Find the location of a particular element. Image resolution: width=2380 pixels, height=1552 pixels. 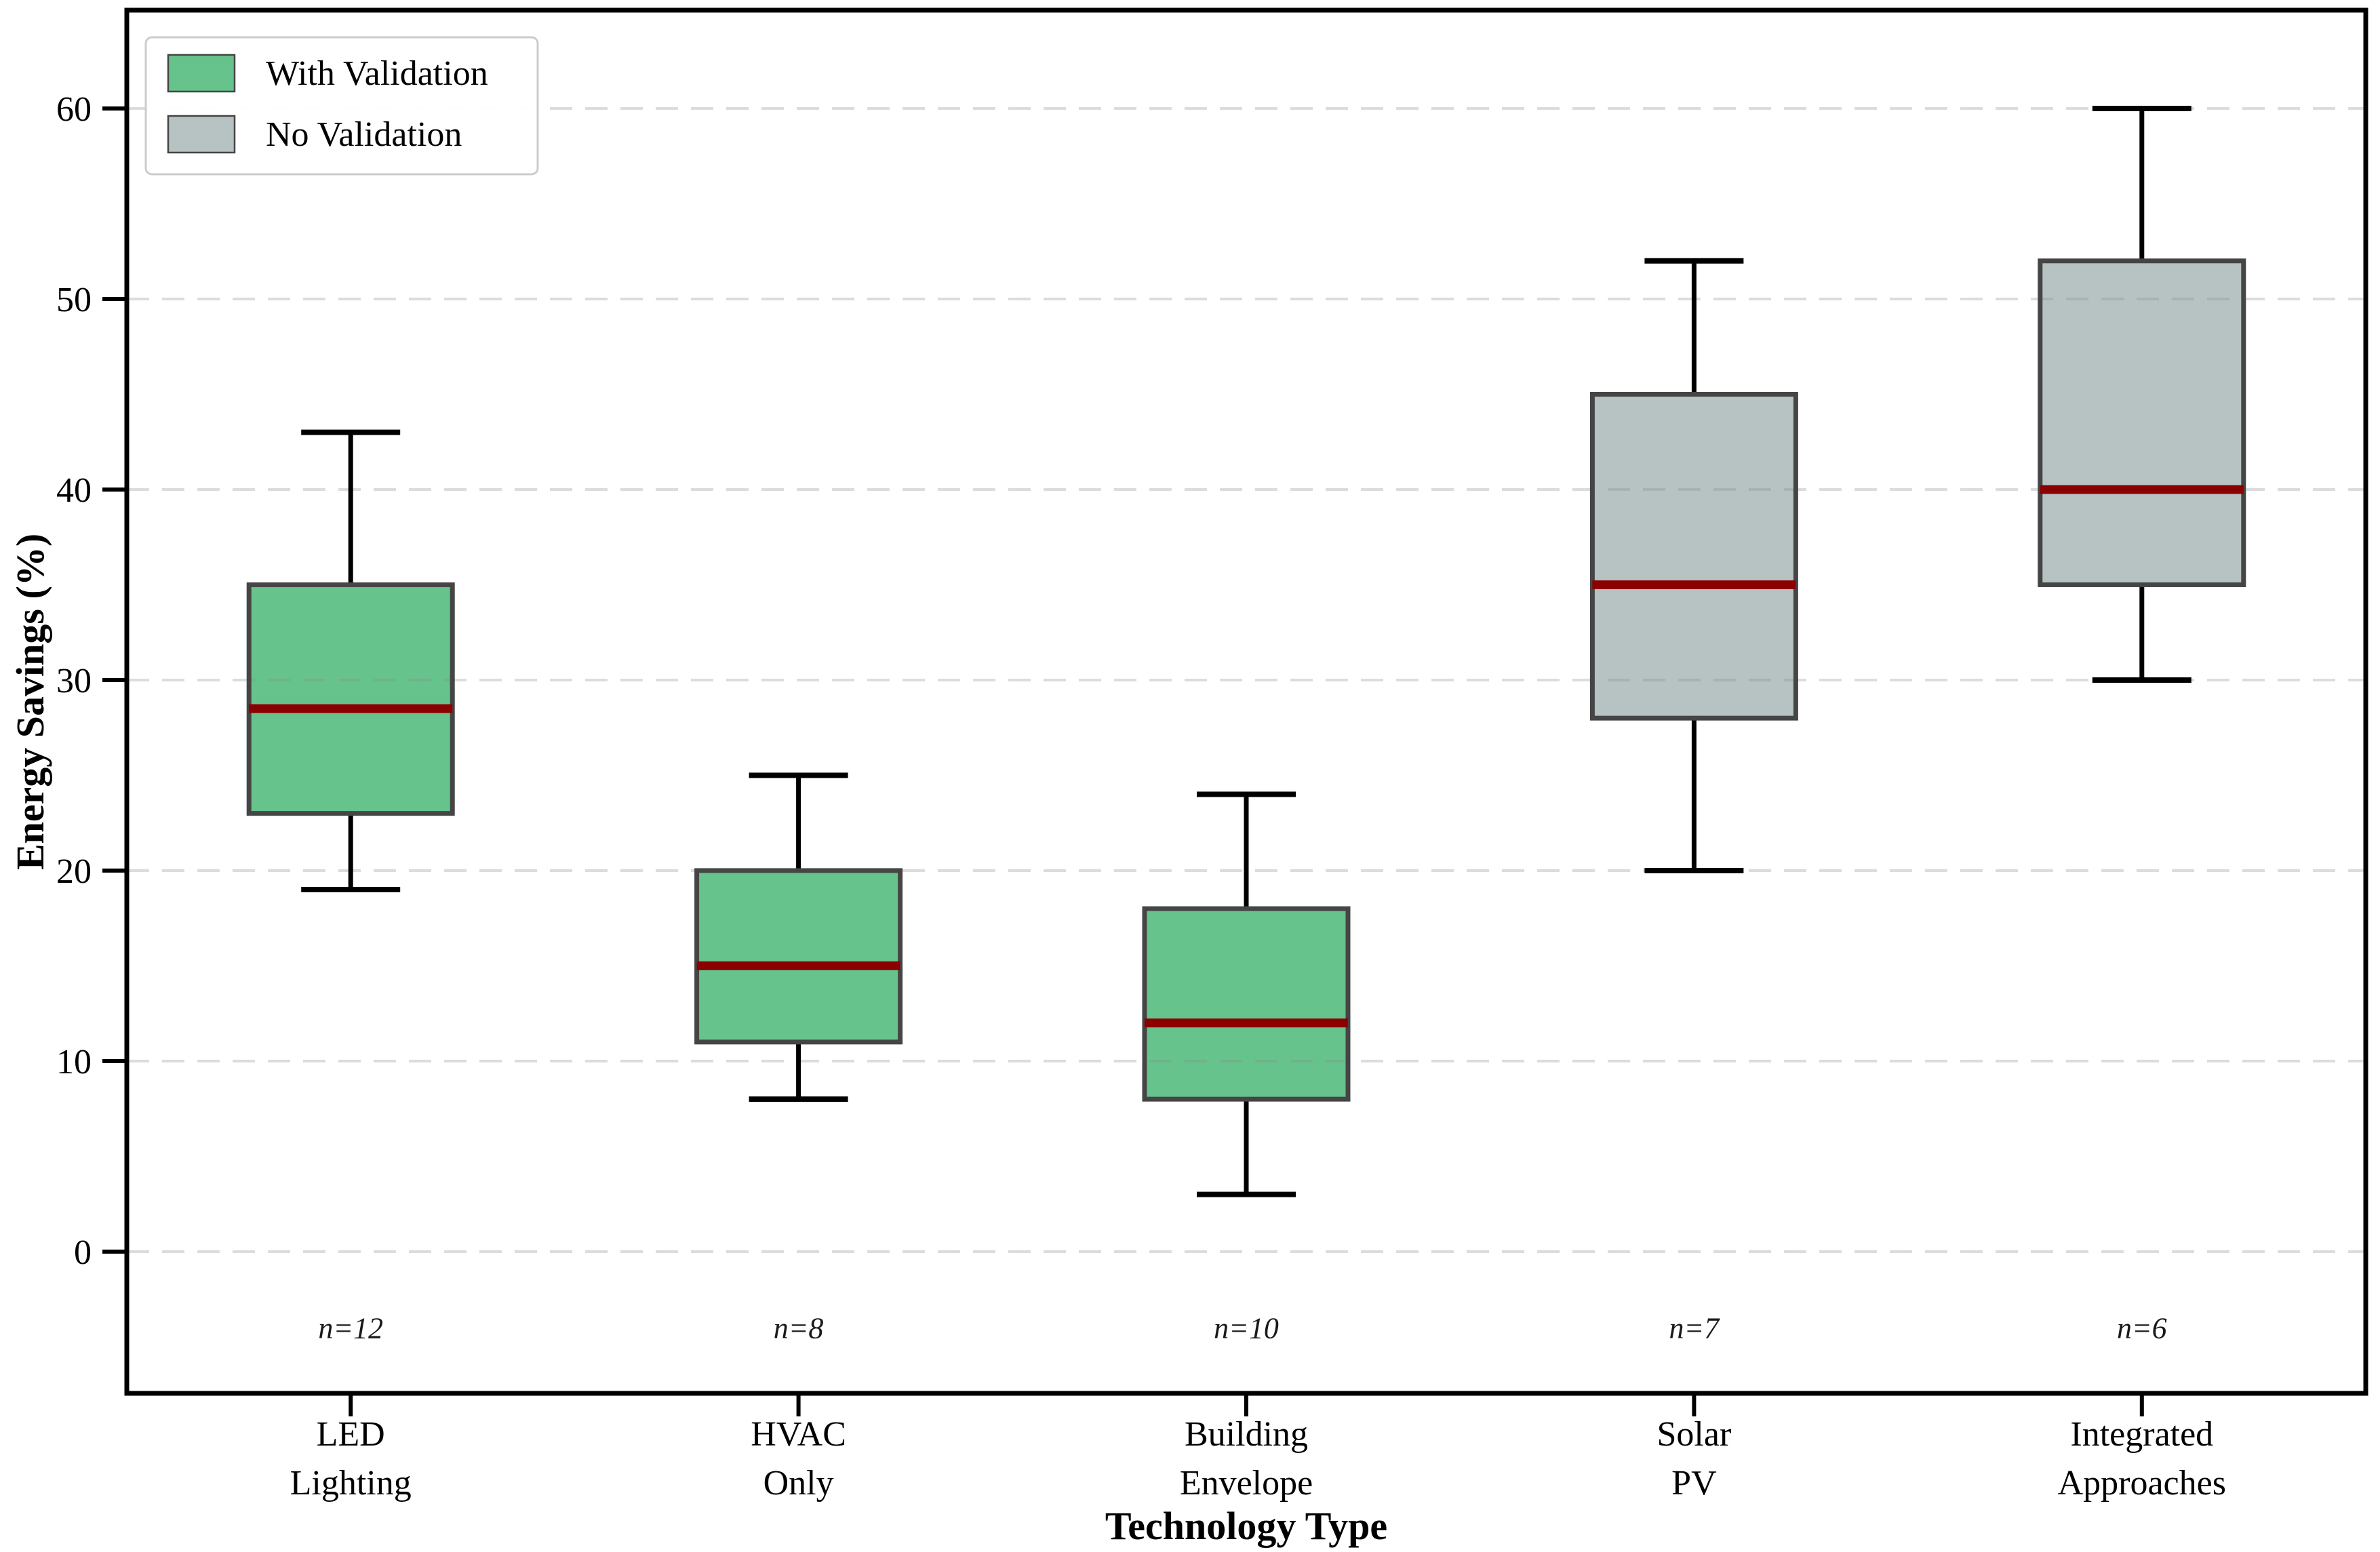

solar-pv-box-fill is located at coordinates (1694, 556).